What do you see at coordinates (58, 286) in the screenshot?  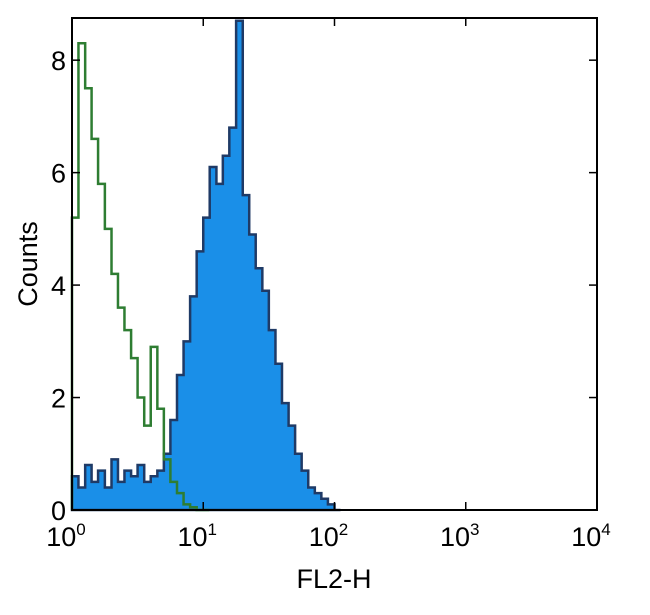 I see `y-tick-label: 4` at bounding box center [58, 286].